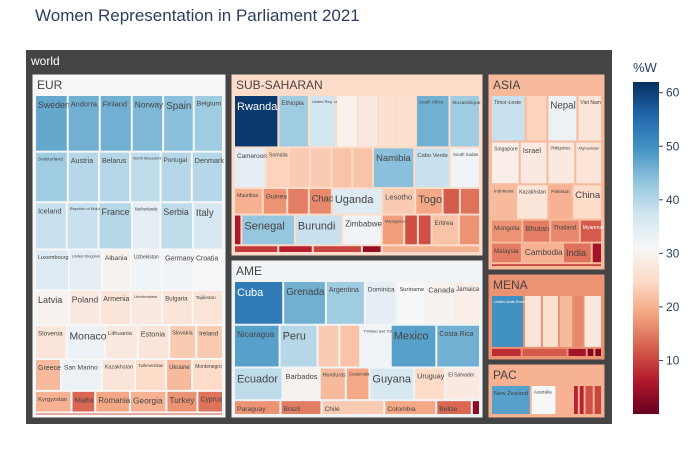 This screenshot has height=450, width=700. I want to click on colorbar-tick-label: 40, so click(673, 200).